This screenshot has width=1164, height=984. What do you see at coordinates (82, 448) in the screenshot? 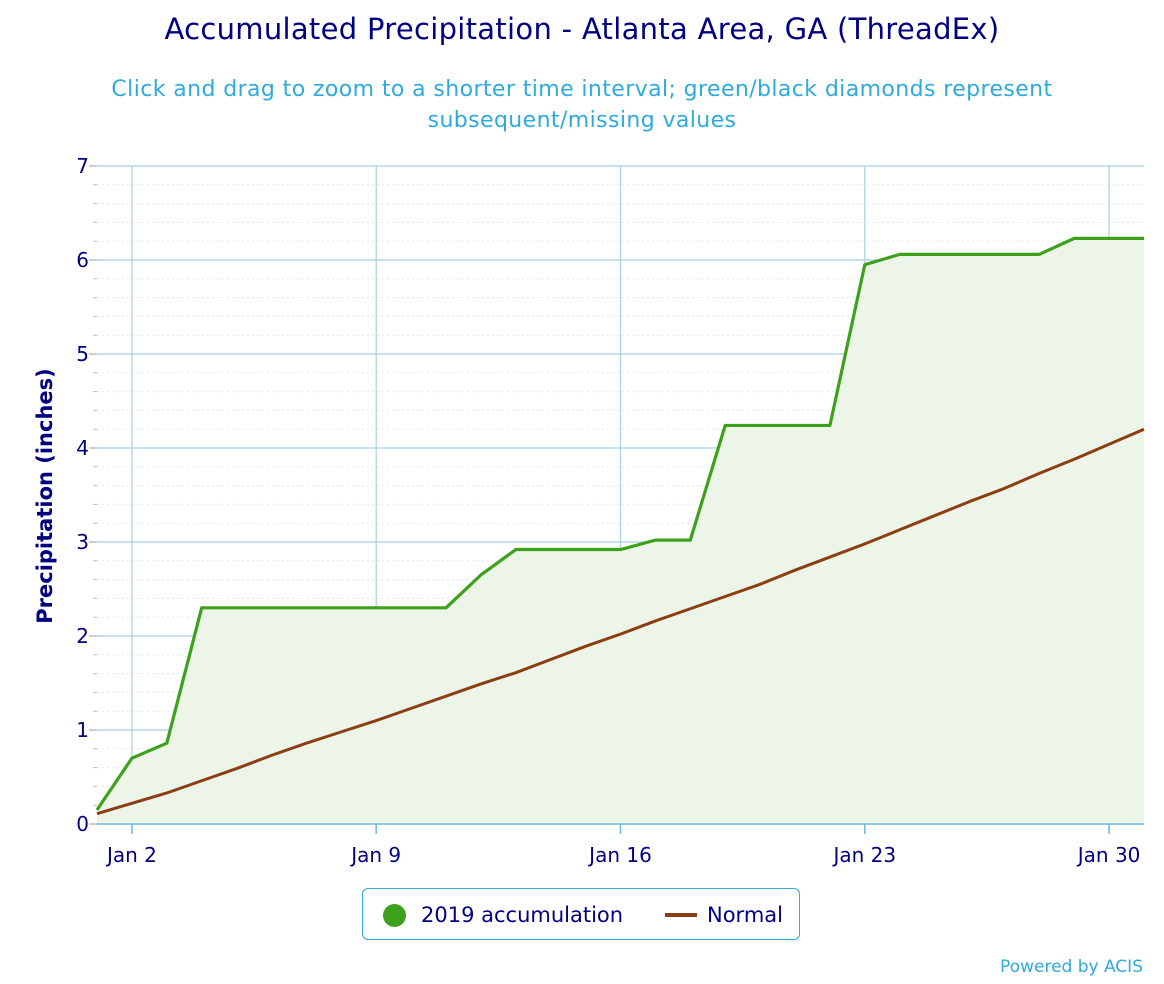
I see `y-tick-label: 4` at bounding box center [82, 448].